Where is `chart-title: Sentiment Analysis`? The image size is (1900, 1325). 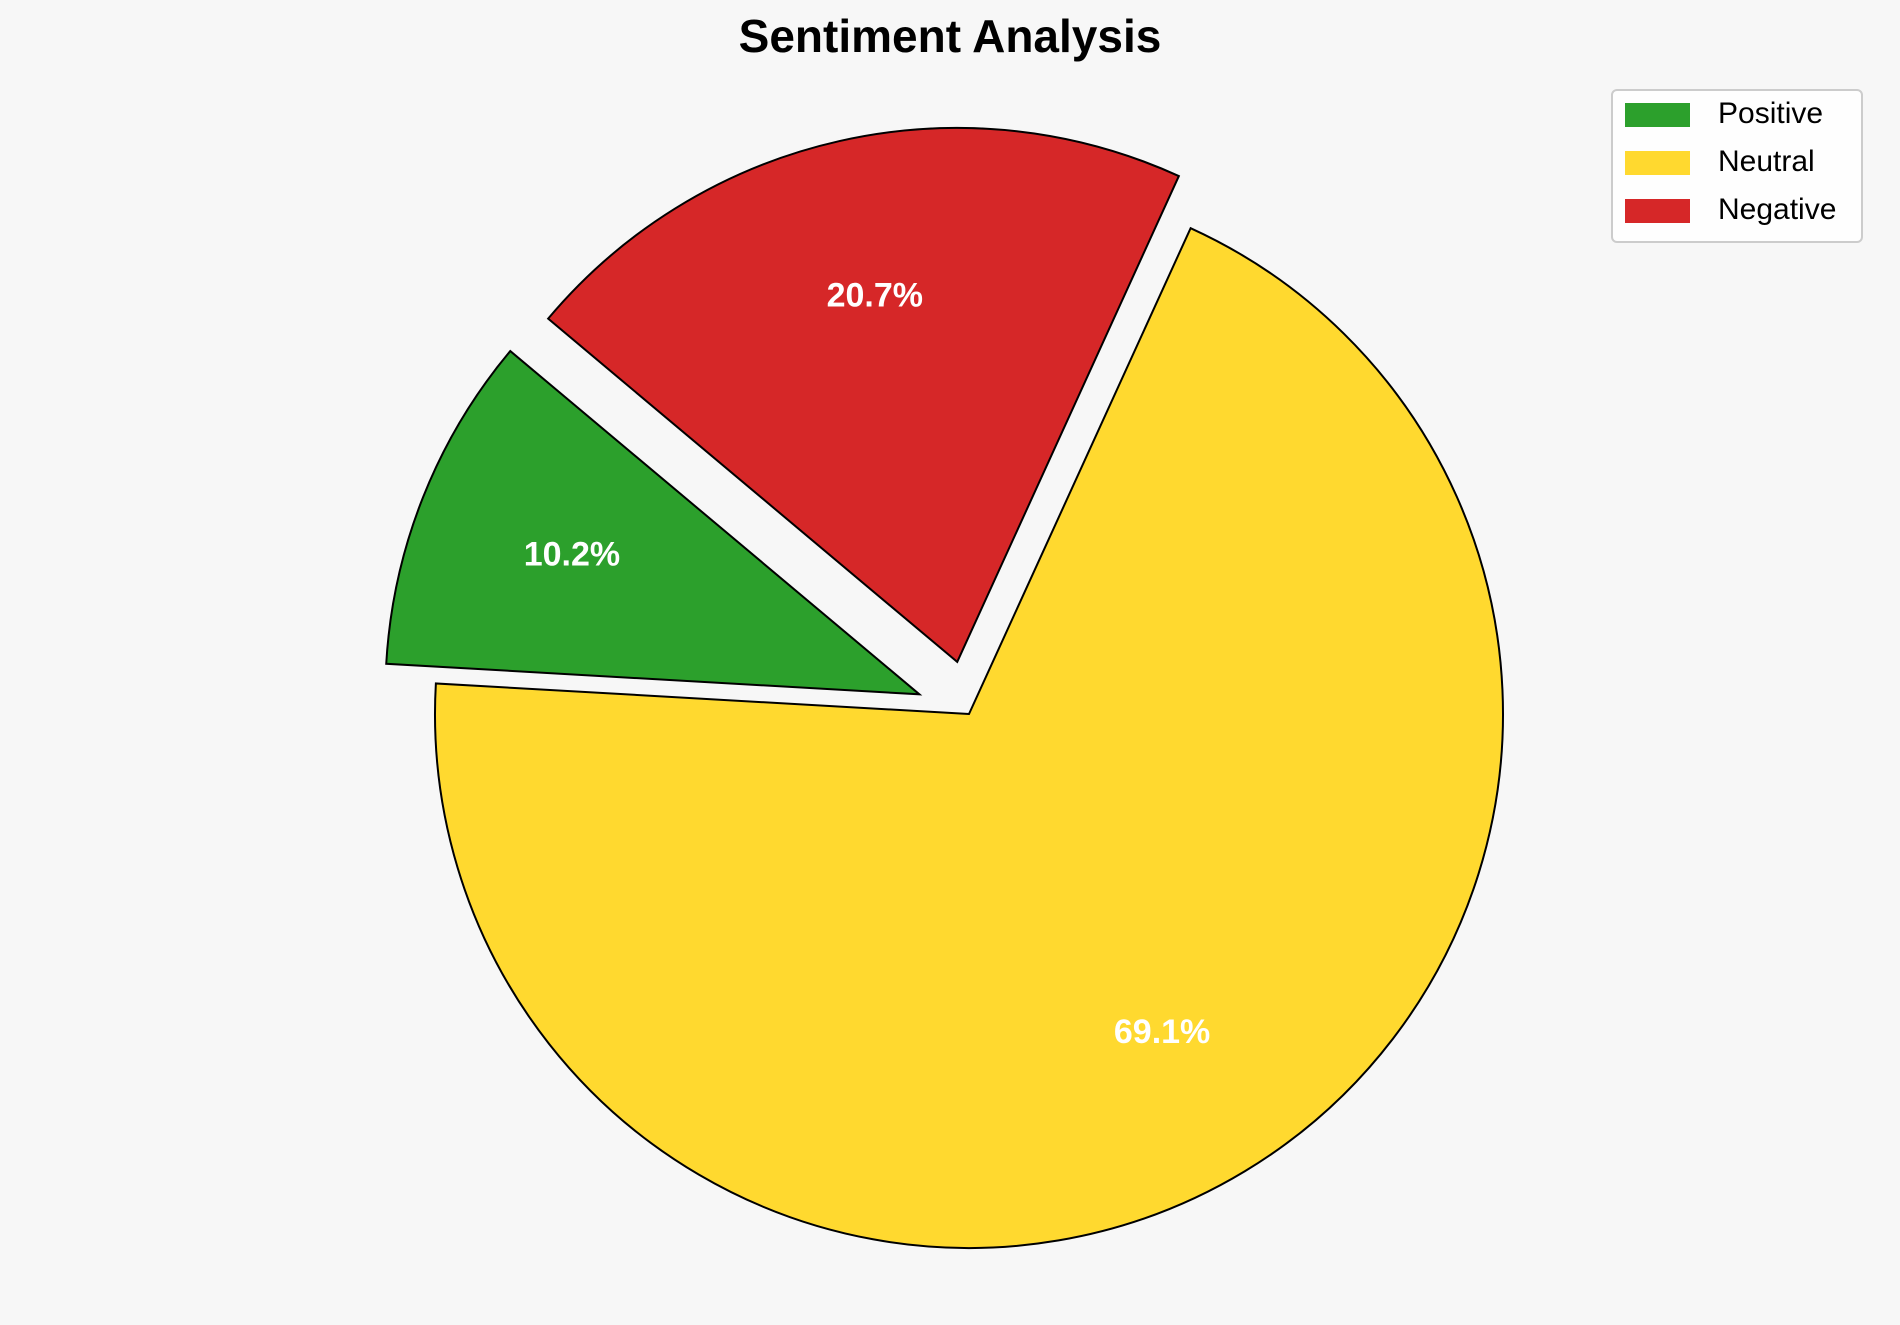 chart-title: Sentiment Analysis is located at coordinates (950, 36).